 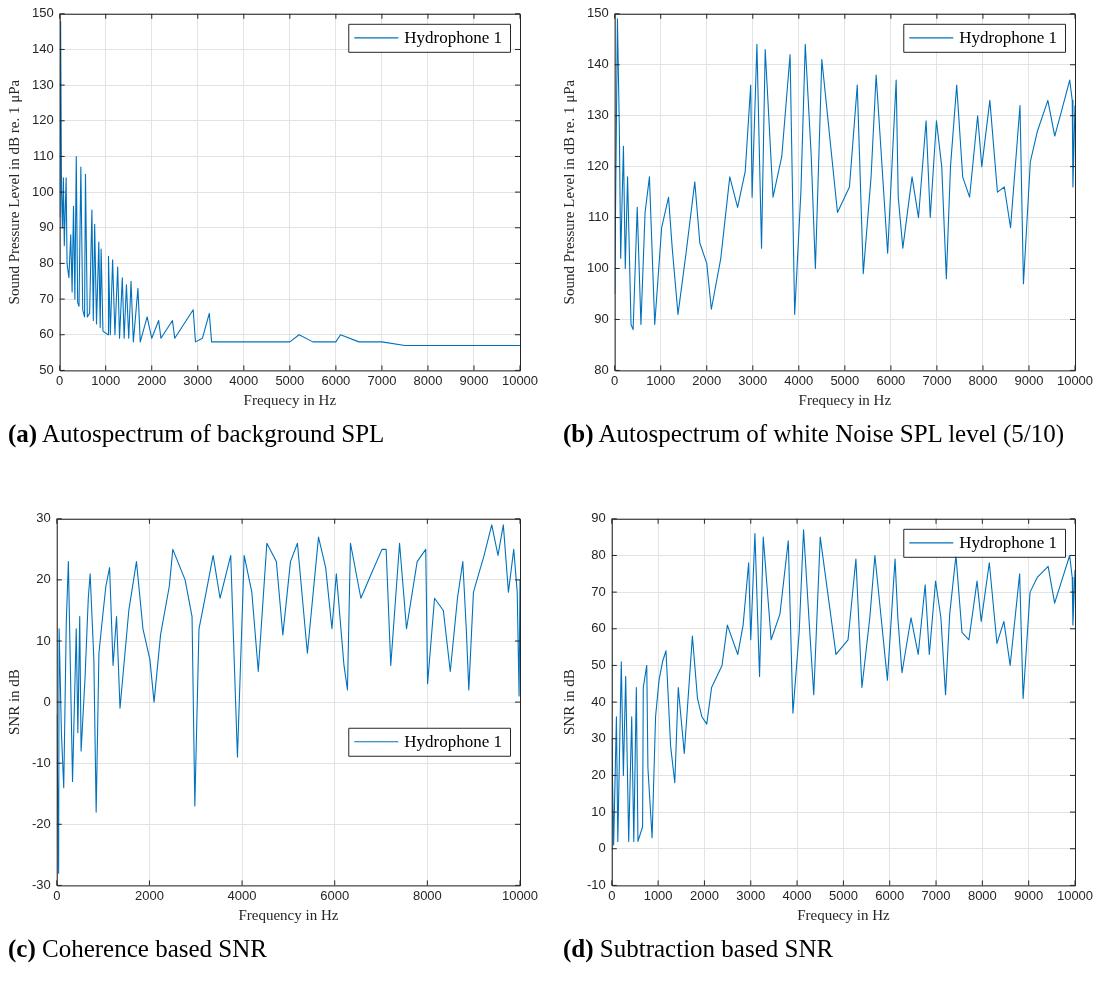 What do you see at coordinates (41, 884) in the screenshot?
I see `y-tick-label: -30` at bounding box center [41, 884].